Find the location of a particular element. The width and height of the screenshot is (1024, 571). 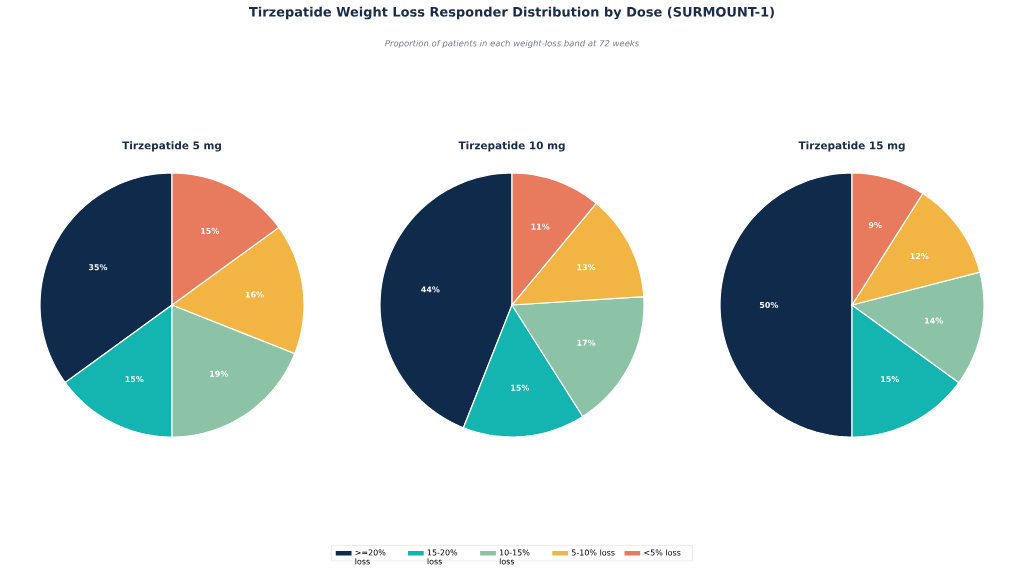

text: Tirzepatide Weight Loss Responder Distribution by Dose (SURMOUNT-1) is located at coordinates (511, 13).